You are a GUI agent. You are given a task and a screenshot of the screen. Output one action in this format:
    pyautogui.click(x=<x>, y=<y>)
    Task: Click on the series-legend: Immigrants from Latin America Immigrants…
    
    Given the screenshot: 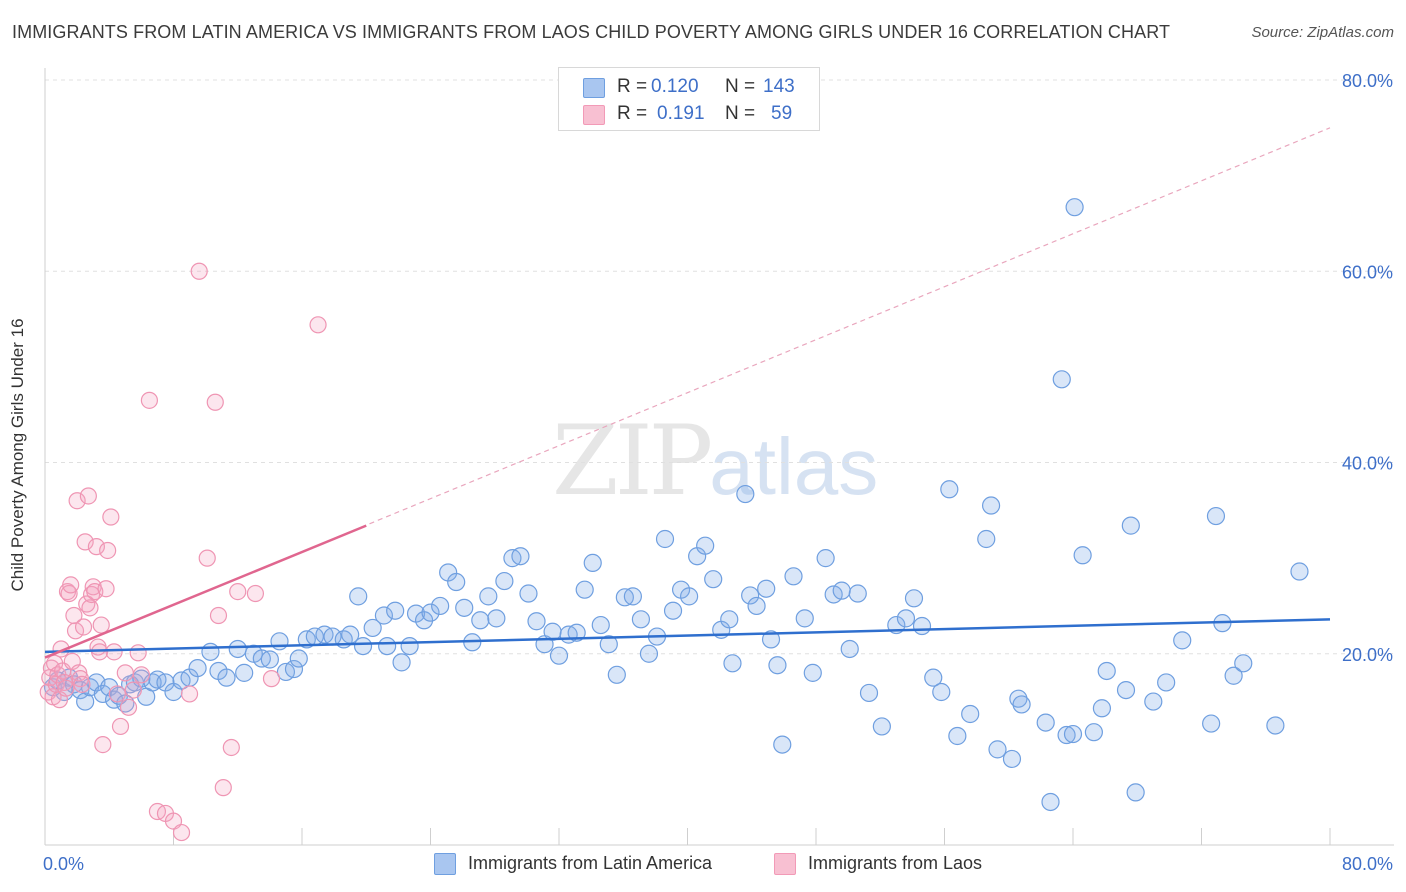 What is the action you would take?
    pyautogui.click(x=703, y=865)
    